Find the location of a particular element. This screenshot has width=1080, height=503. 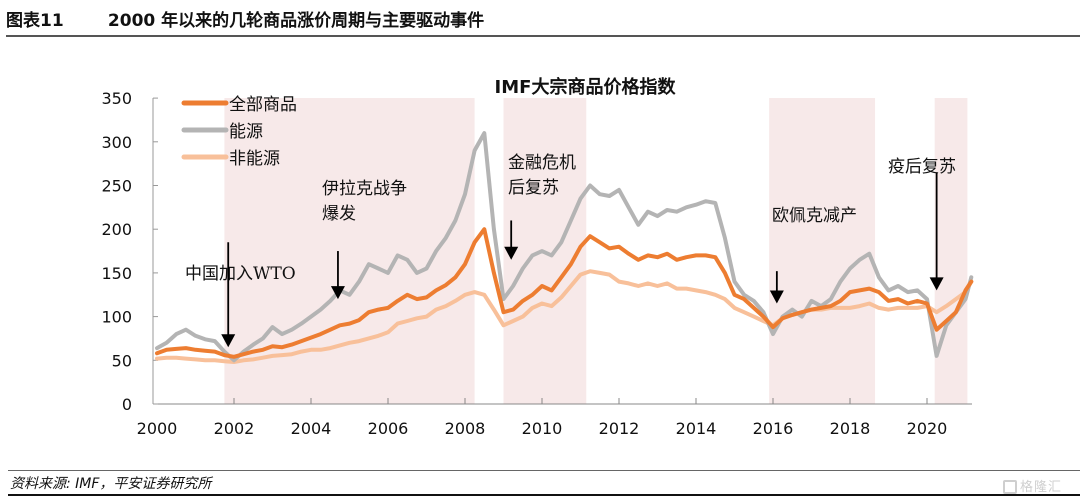

y-tick-label: 250 is located at coordinates (116, 186).